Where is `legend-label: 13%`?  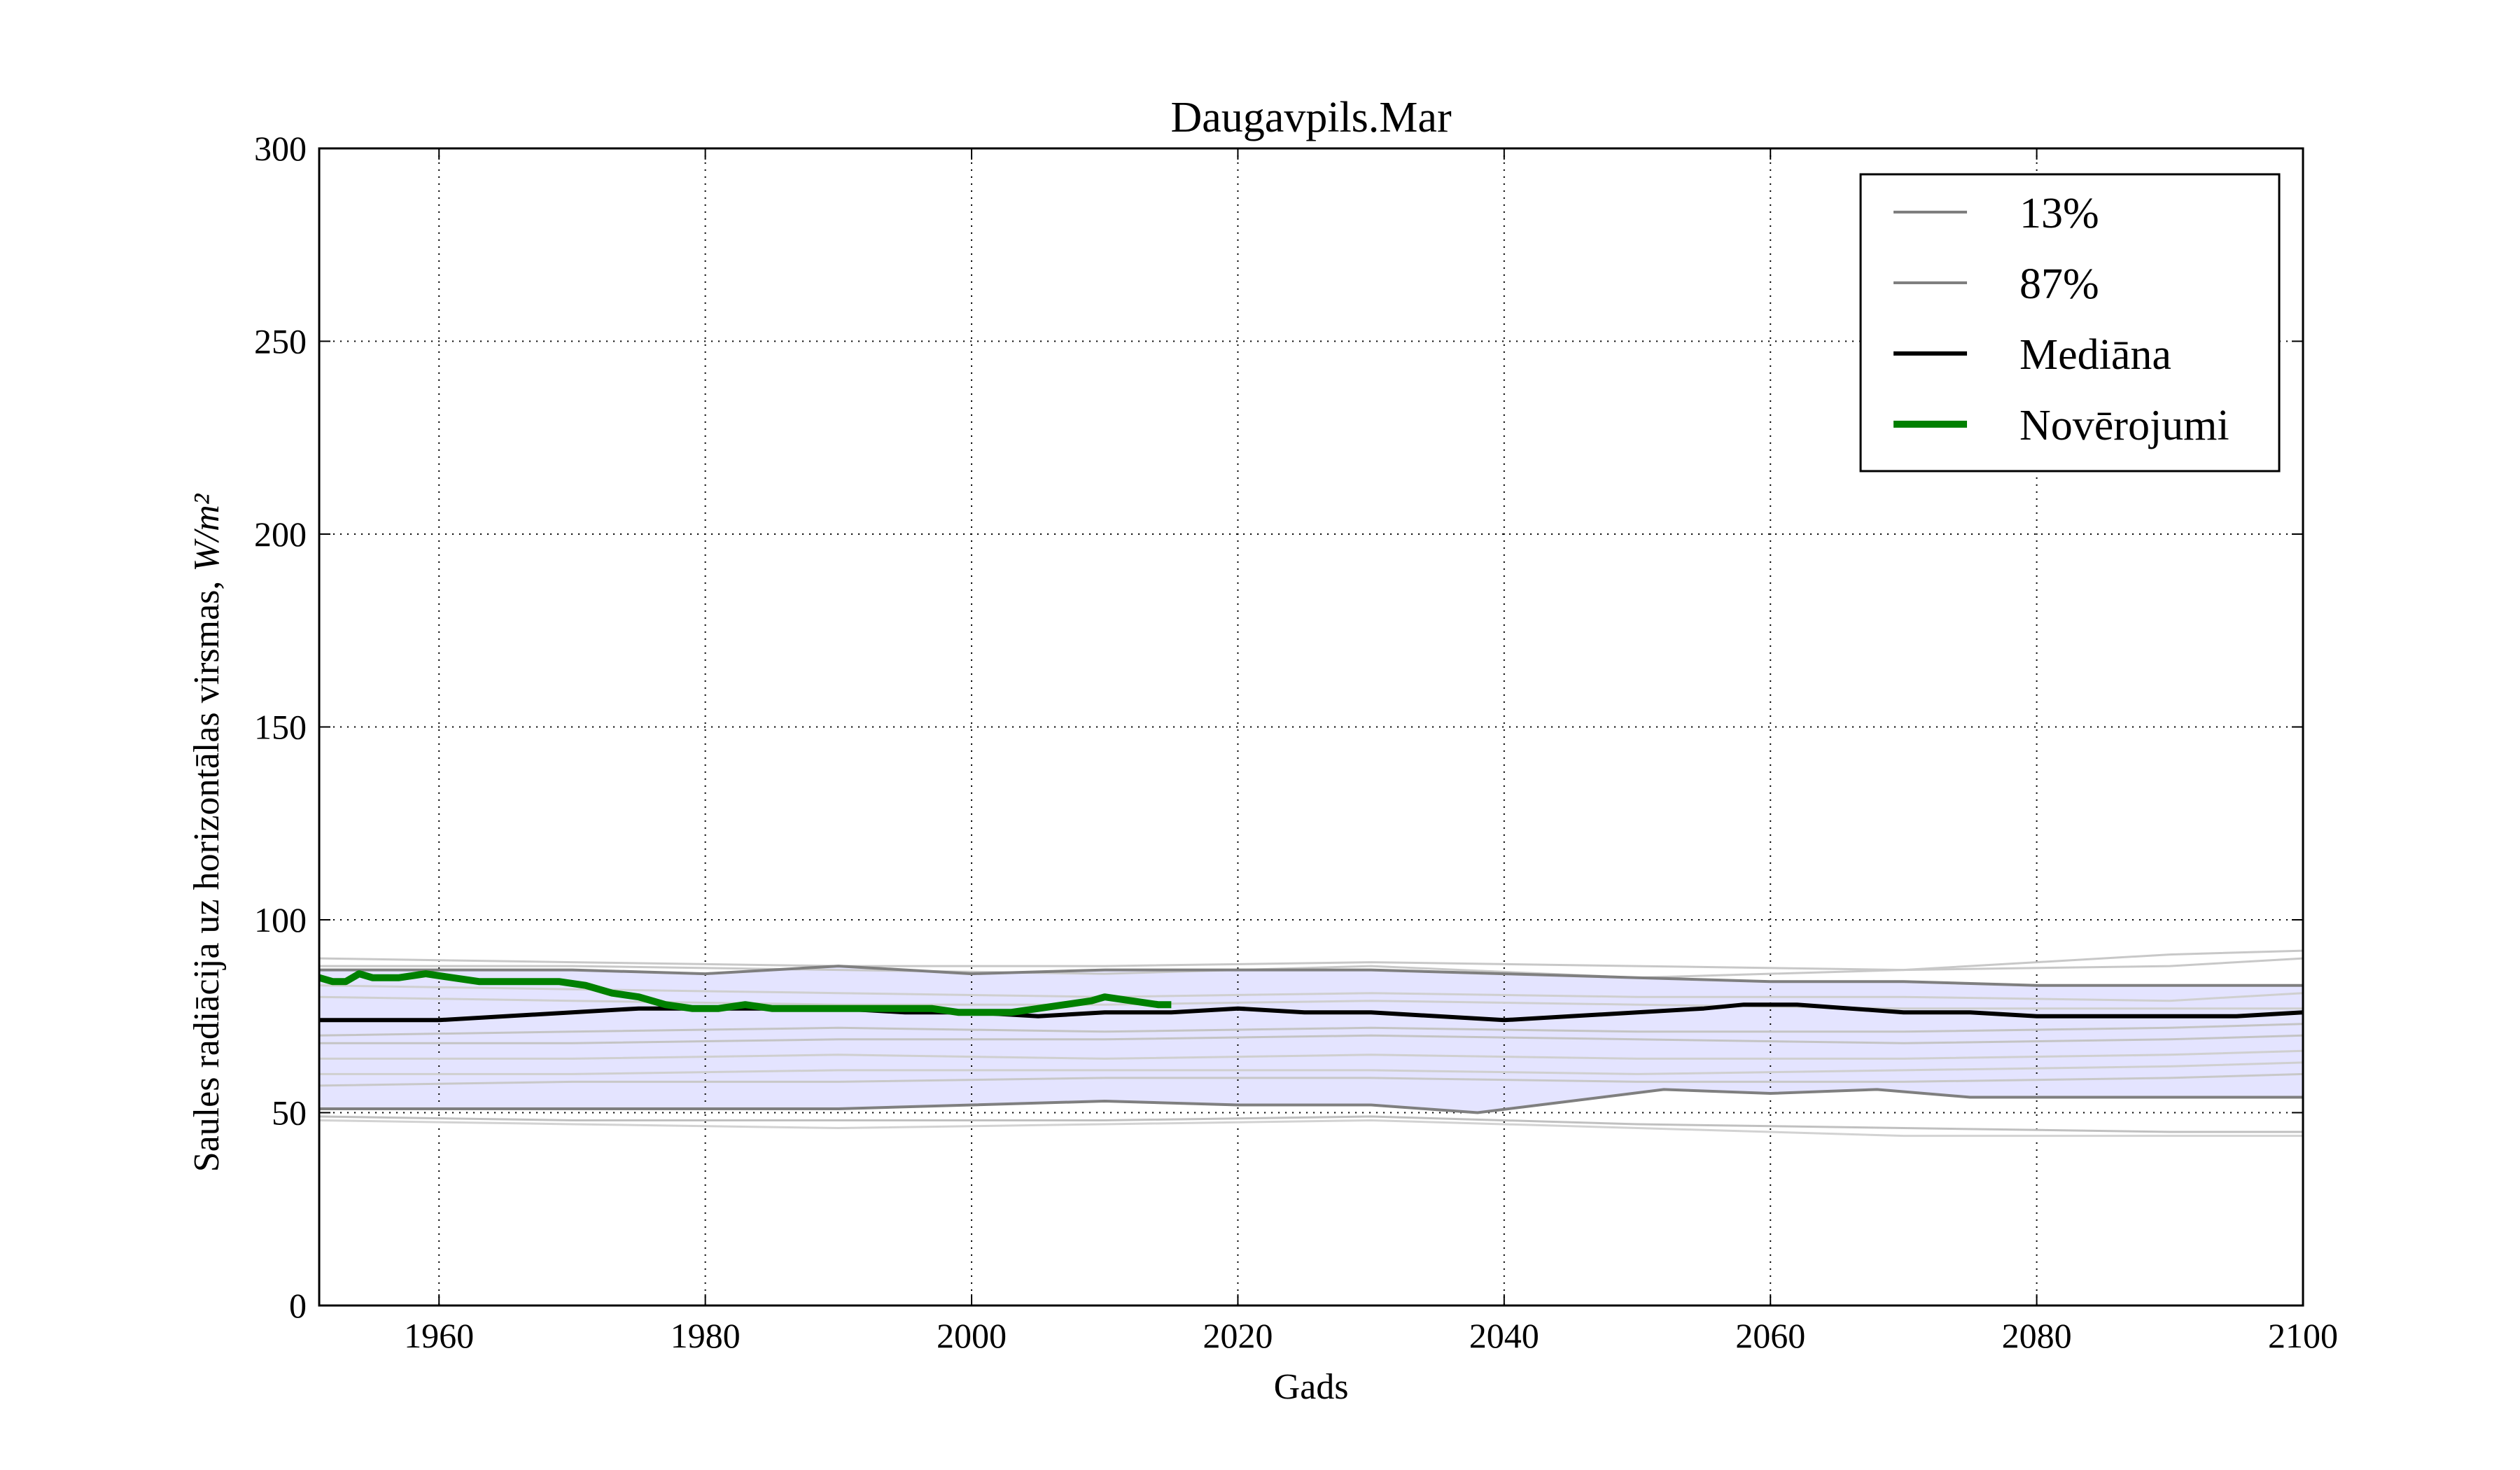
legend-label: 13% is located at coordinates (2059, 213).